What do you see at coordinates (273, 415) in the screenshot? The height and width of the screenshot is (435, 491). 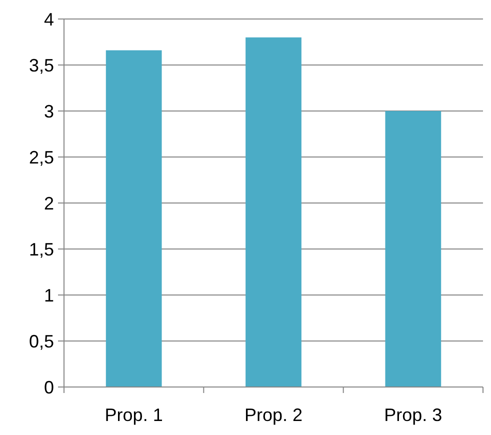 I see `x-tick-label: Prop. 2` at bounding box center [273, 415].